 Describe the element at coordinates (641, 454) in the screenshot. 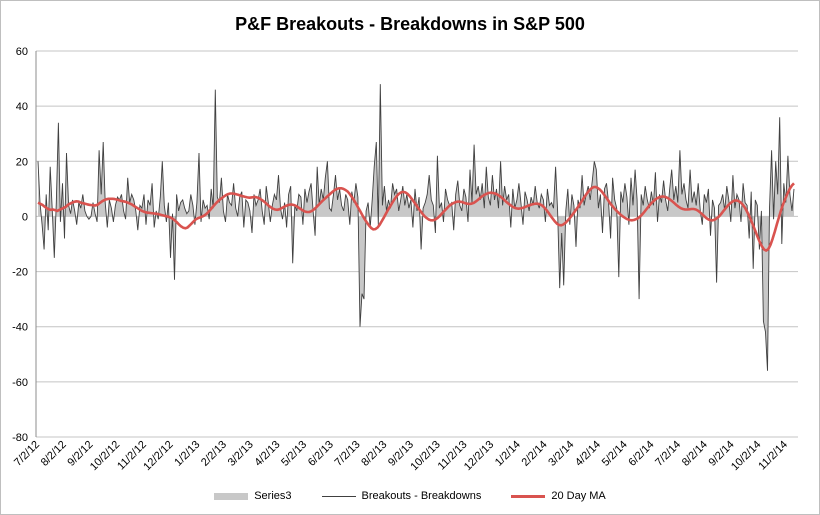

I see `x-tick-label: 6/2/14` at that location.